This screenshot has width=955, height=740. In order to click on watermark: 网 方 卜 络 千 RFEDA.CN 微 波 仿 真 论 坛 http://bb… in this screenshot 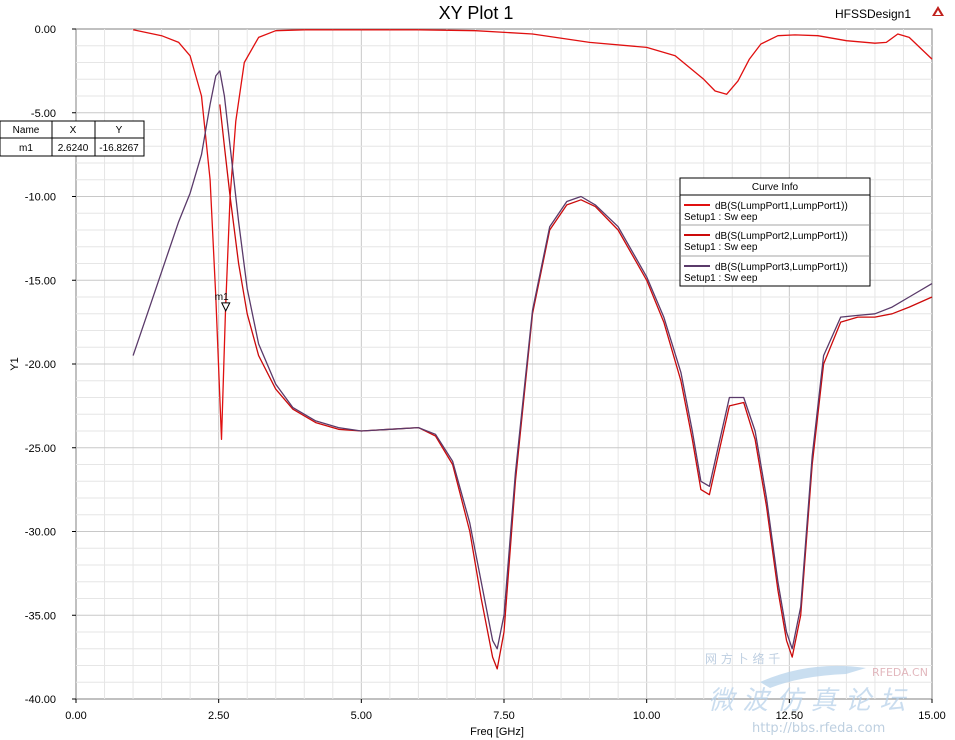, I will do `click(816, 693)`.